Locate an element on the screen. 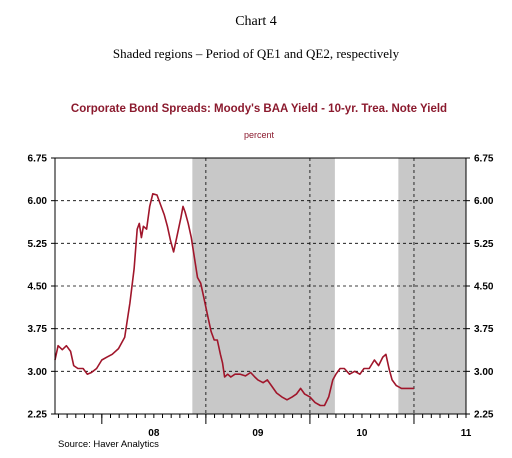  x-tick-label: 10 is located at coordinates (362, 433).